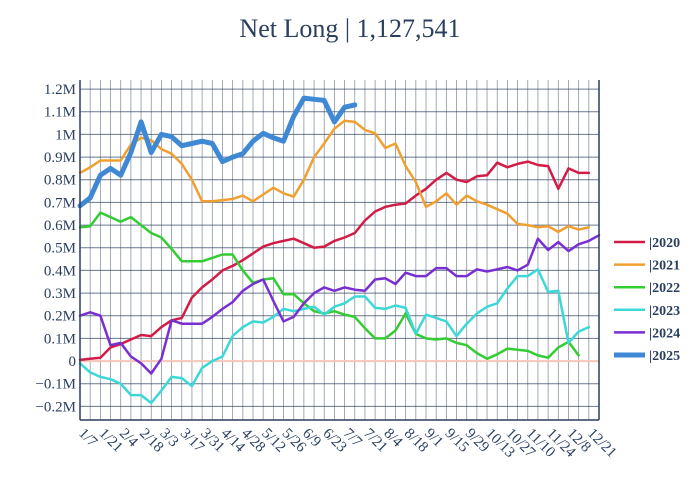 This screenshot has height=500, width=700. What do you see at coordinates (60, 113) in the screenshot?
I see `y-tick-label: 1.1M` at bounding box center [60, 113].